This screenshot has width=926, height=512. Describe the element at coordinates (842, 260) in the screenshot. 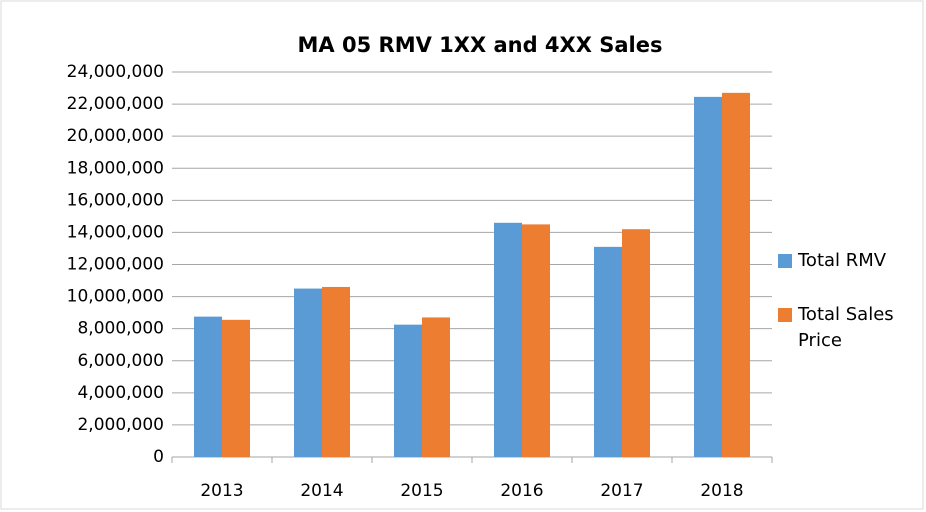

I see `legend-label: Total RMV` at that location.